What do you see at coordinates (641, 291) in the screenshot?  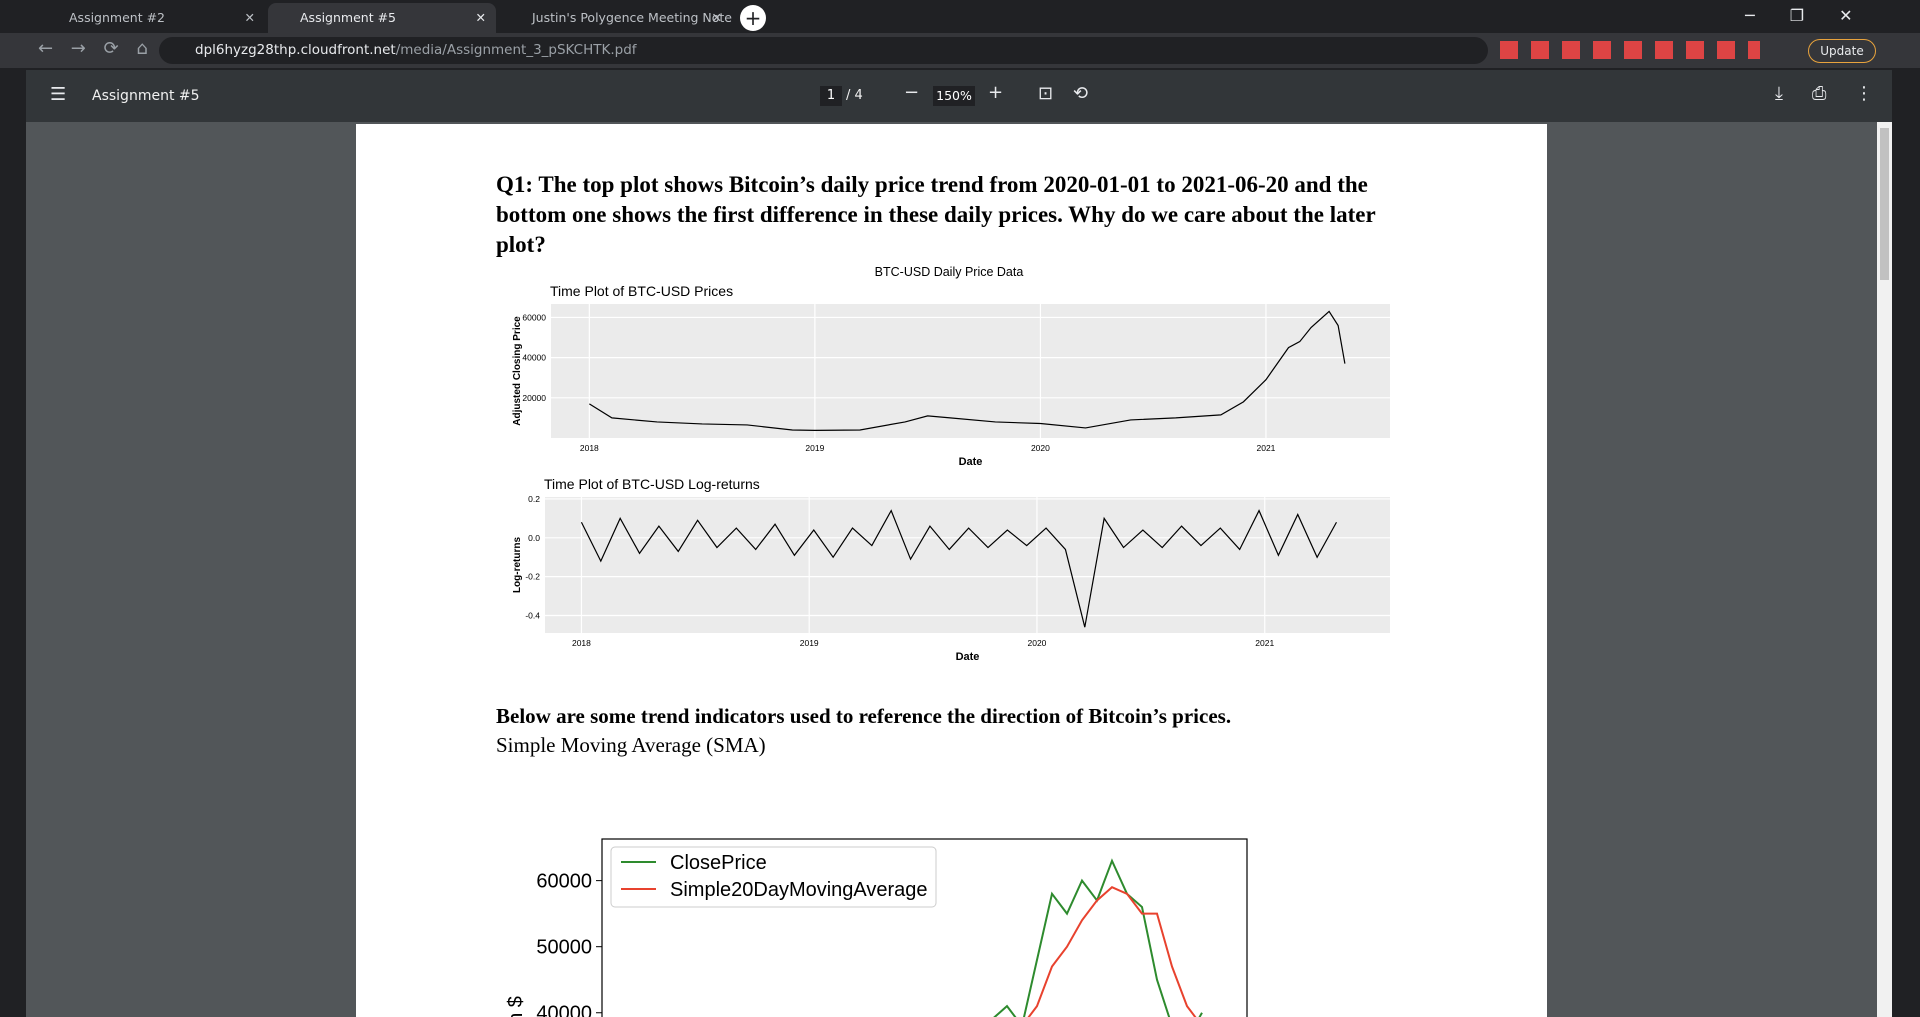 I see `panel-title: Time Plot of BTC-USD Prices` at bounding box center [641, 291].